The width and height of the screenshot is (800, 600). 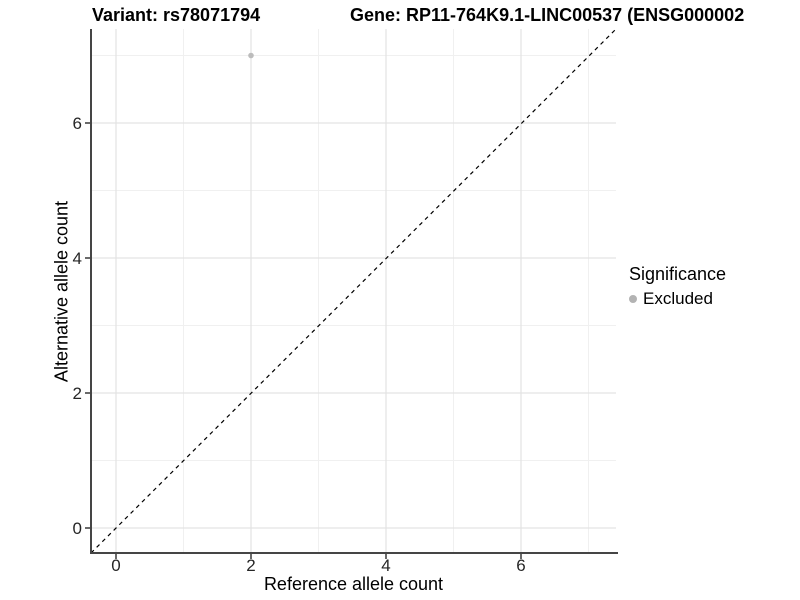 I want to click on legend-item: Excluded, so click(x=677, y=299).